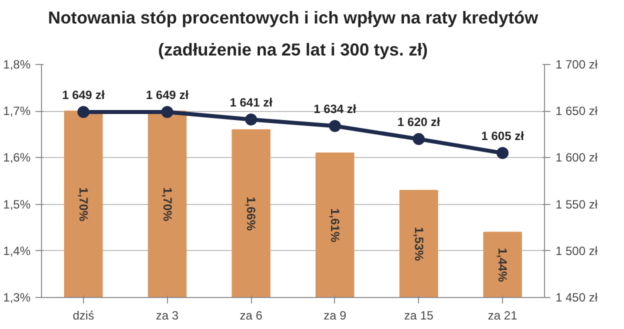 This screenshot has width=624, height=329. Describe the element at coordinates (252, 102) in the screenshot. I see `data-label: 1 641 zł` at that location.